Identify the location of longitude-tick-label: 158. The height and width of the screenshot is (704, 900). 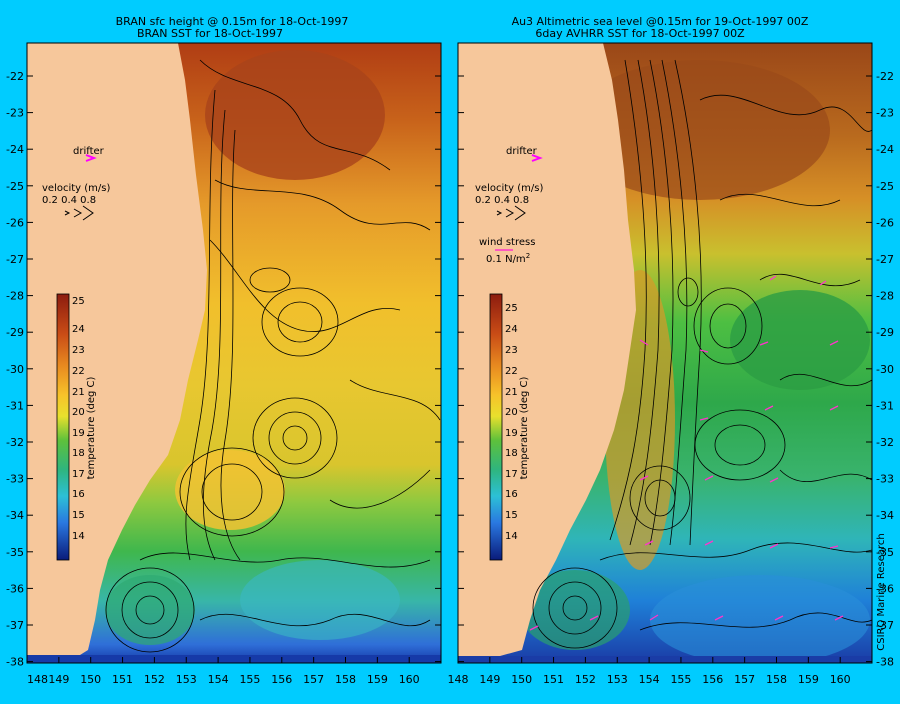
(776, 679).